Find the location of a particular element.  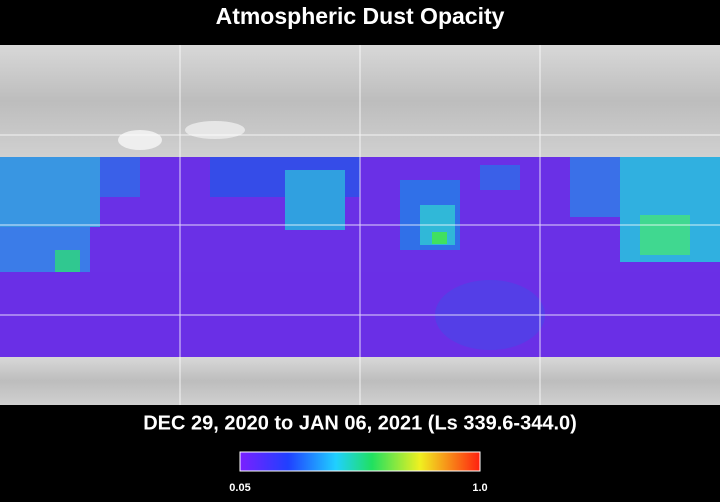

colorbar-tick-label: 1.0 is located at coordinates (479, 488).